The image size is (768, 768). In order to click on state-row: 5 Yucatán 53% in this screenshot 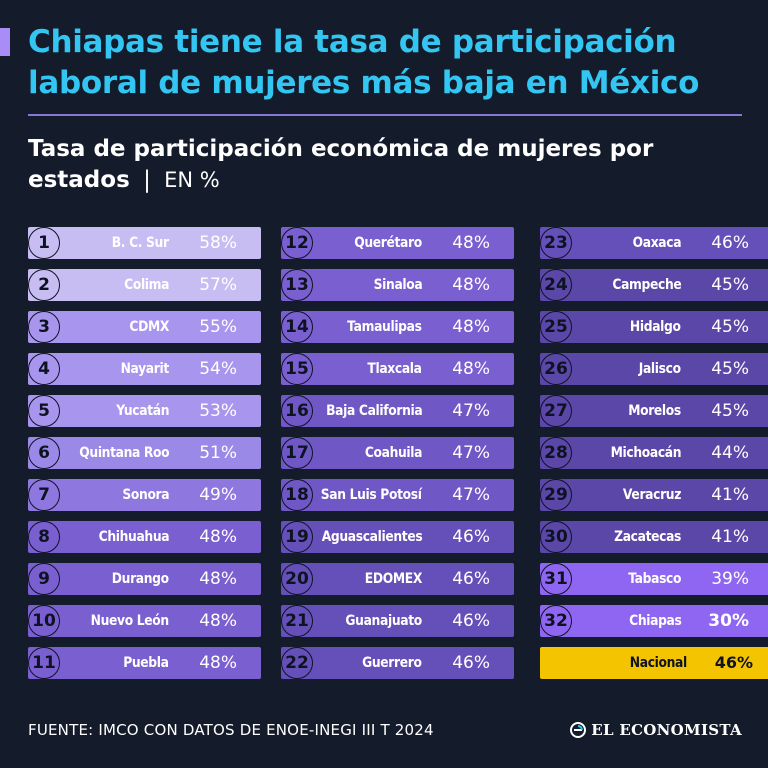, I will do `click(144, 411)`.